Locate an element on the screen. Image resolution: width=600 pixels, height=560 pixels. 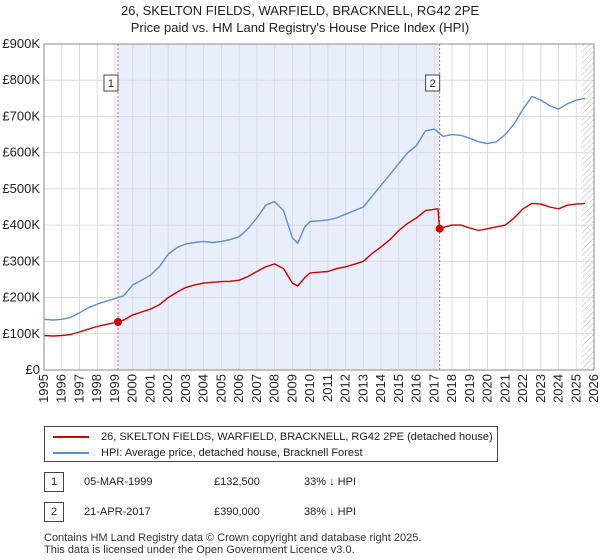
annotation-label: 1 is located at coordinates (111, 84).